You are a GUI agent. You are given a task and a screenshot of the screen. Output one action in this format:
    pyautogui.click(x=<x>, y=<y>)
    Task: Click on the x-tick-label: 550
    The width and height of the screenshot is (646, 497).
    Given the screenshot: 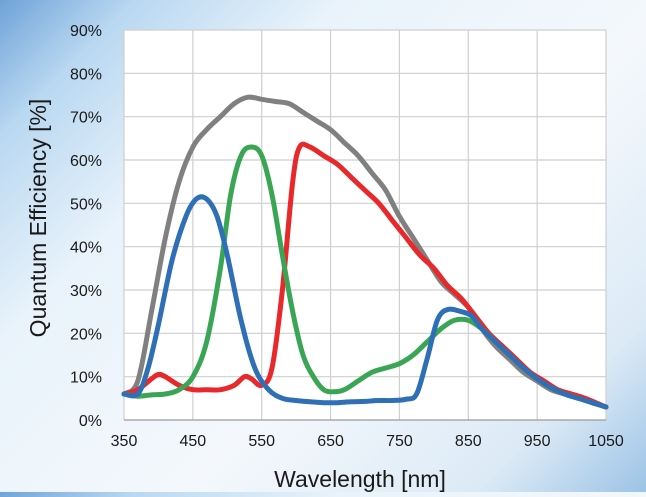 What is the action you would take?
    pyautogui.click(x=261, y=441)
    